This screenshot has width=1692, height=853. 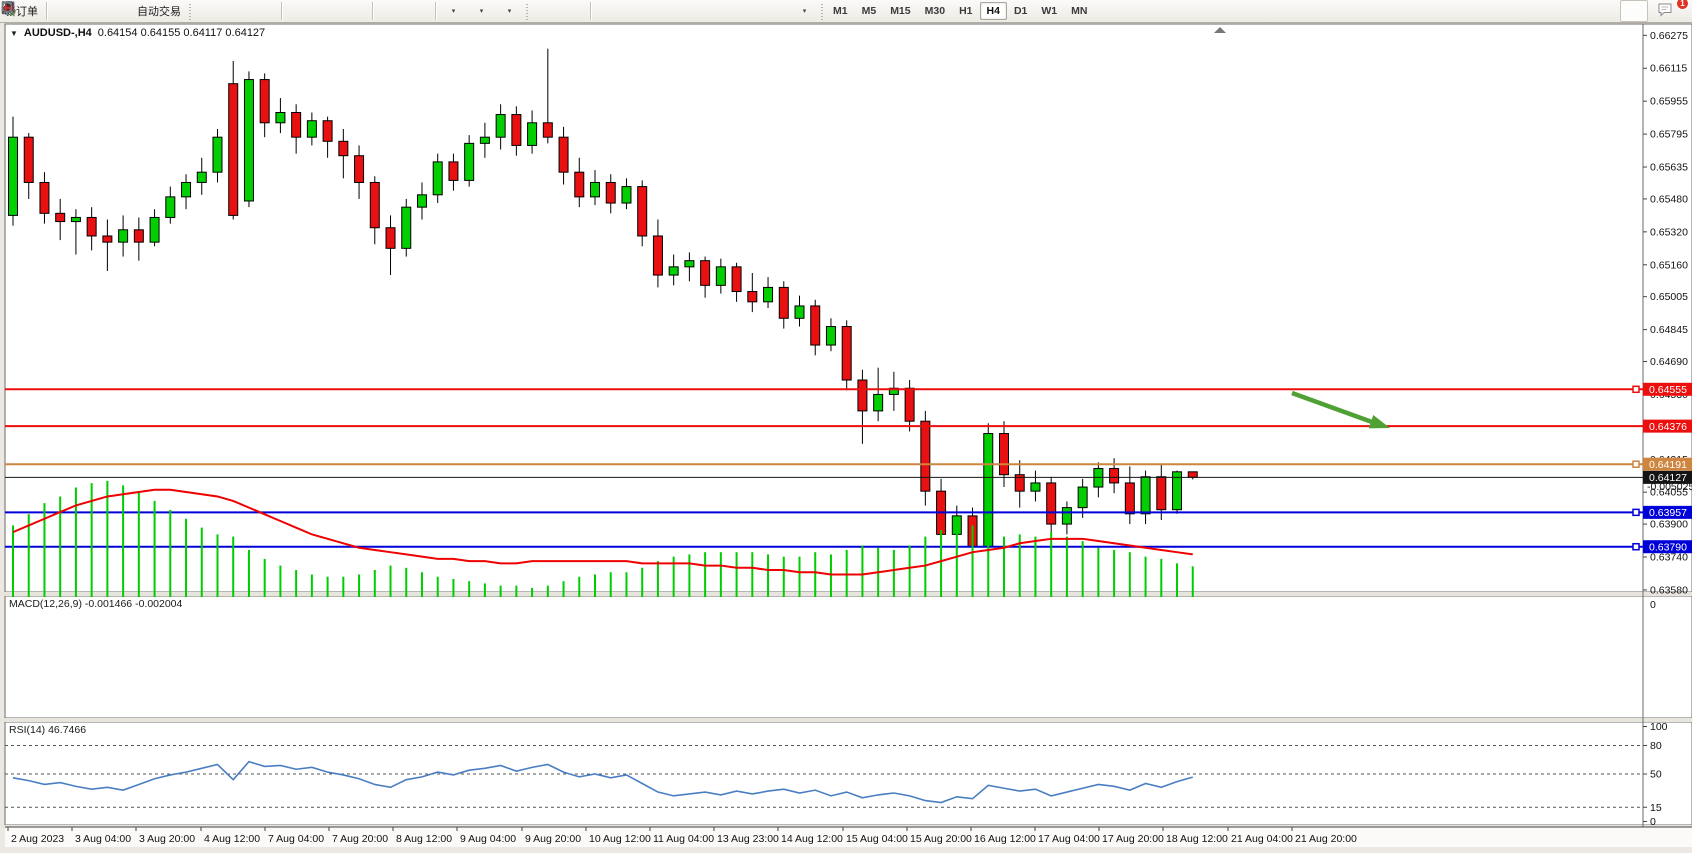 What do you see at coordinates (1079, 11) in the screenshot?
I see `timeframe-mn-button: MN` at bounding box center [1079, 11].